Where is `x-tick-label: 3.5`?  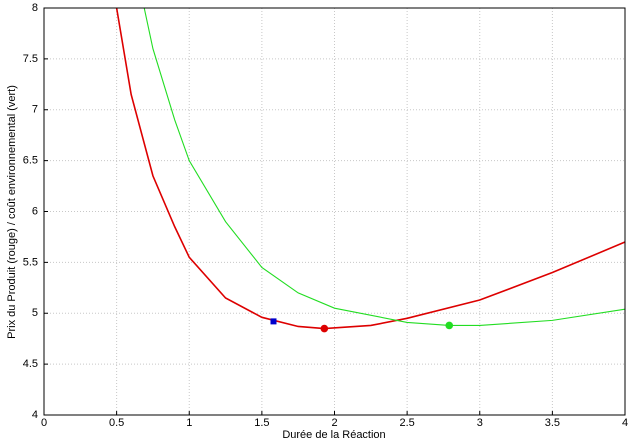
x-tick-label: 3.5 is located at coordinates (552, 423).